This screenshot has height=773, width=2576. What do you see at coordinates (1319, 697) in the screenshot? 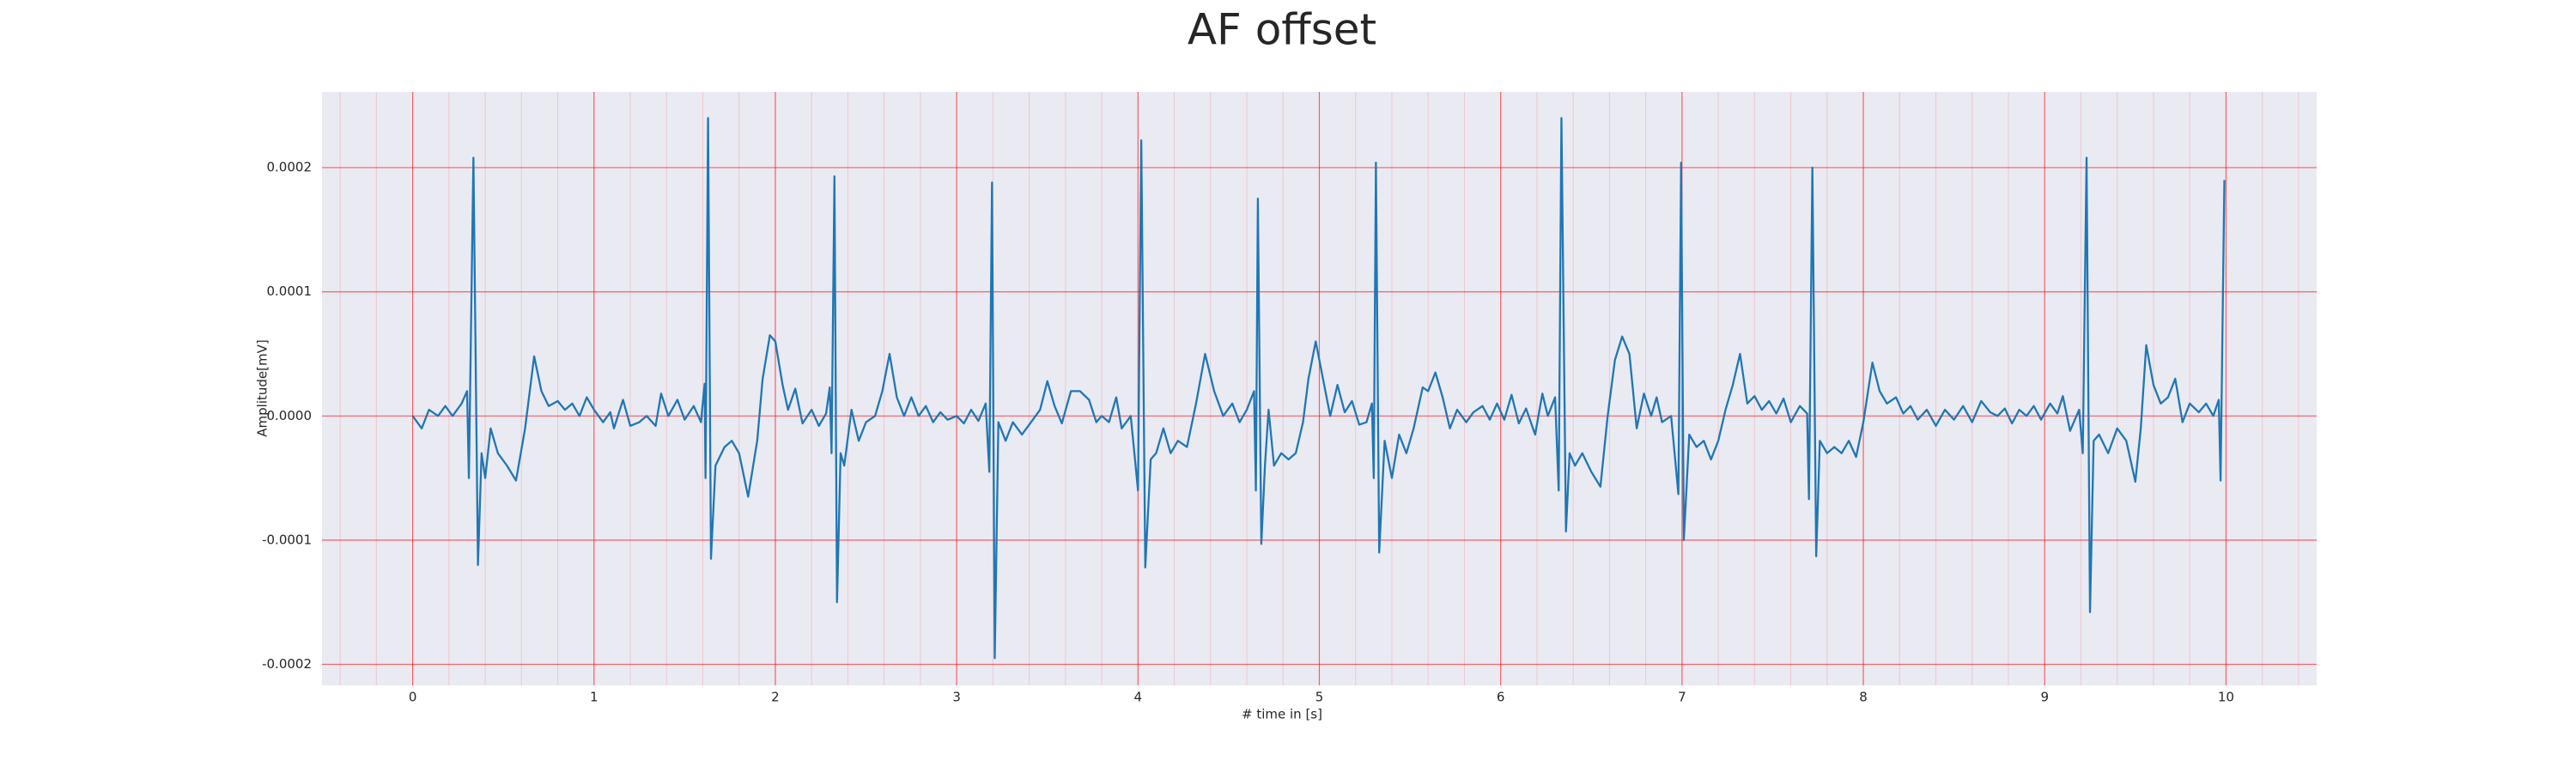
I see `x-tick-label: 5` at bounding box center [1319, 697].